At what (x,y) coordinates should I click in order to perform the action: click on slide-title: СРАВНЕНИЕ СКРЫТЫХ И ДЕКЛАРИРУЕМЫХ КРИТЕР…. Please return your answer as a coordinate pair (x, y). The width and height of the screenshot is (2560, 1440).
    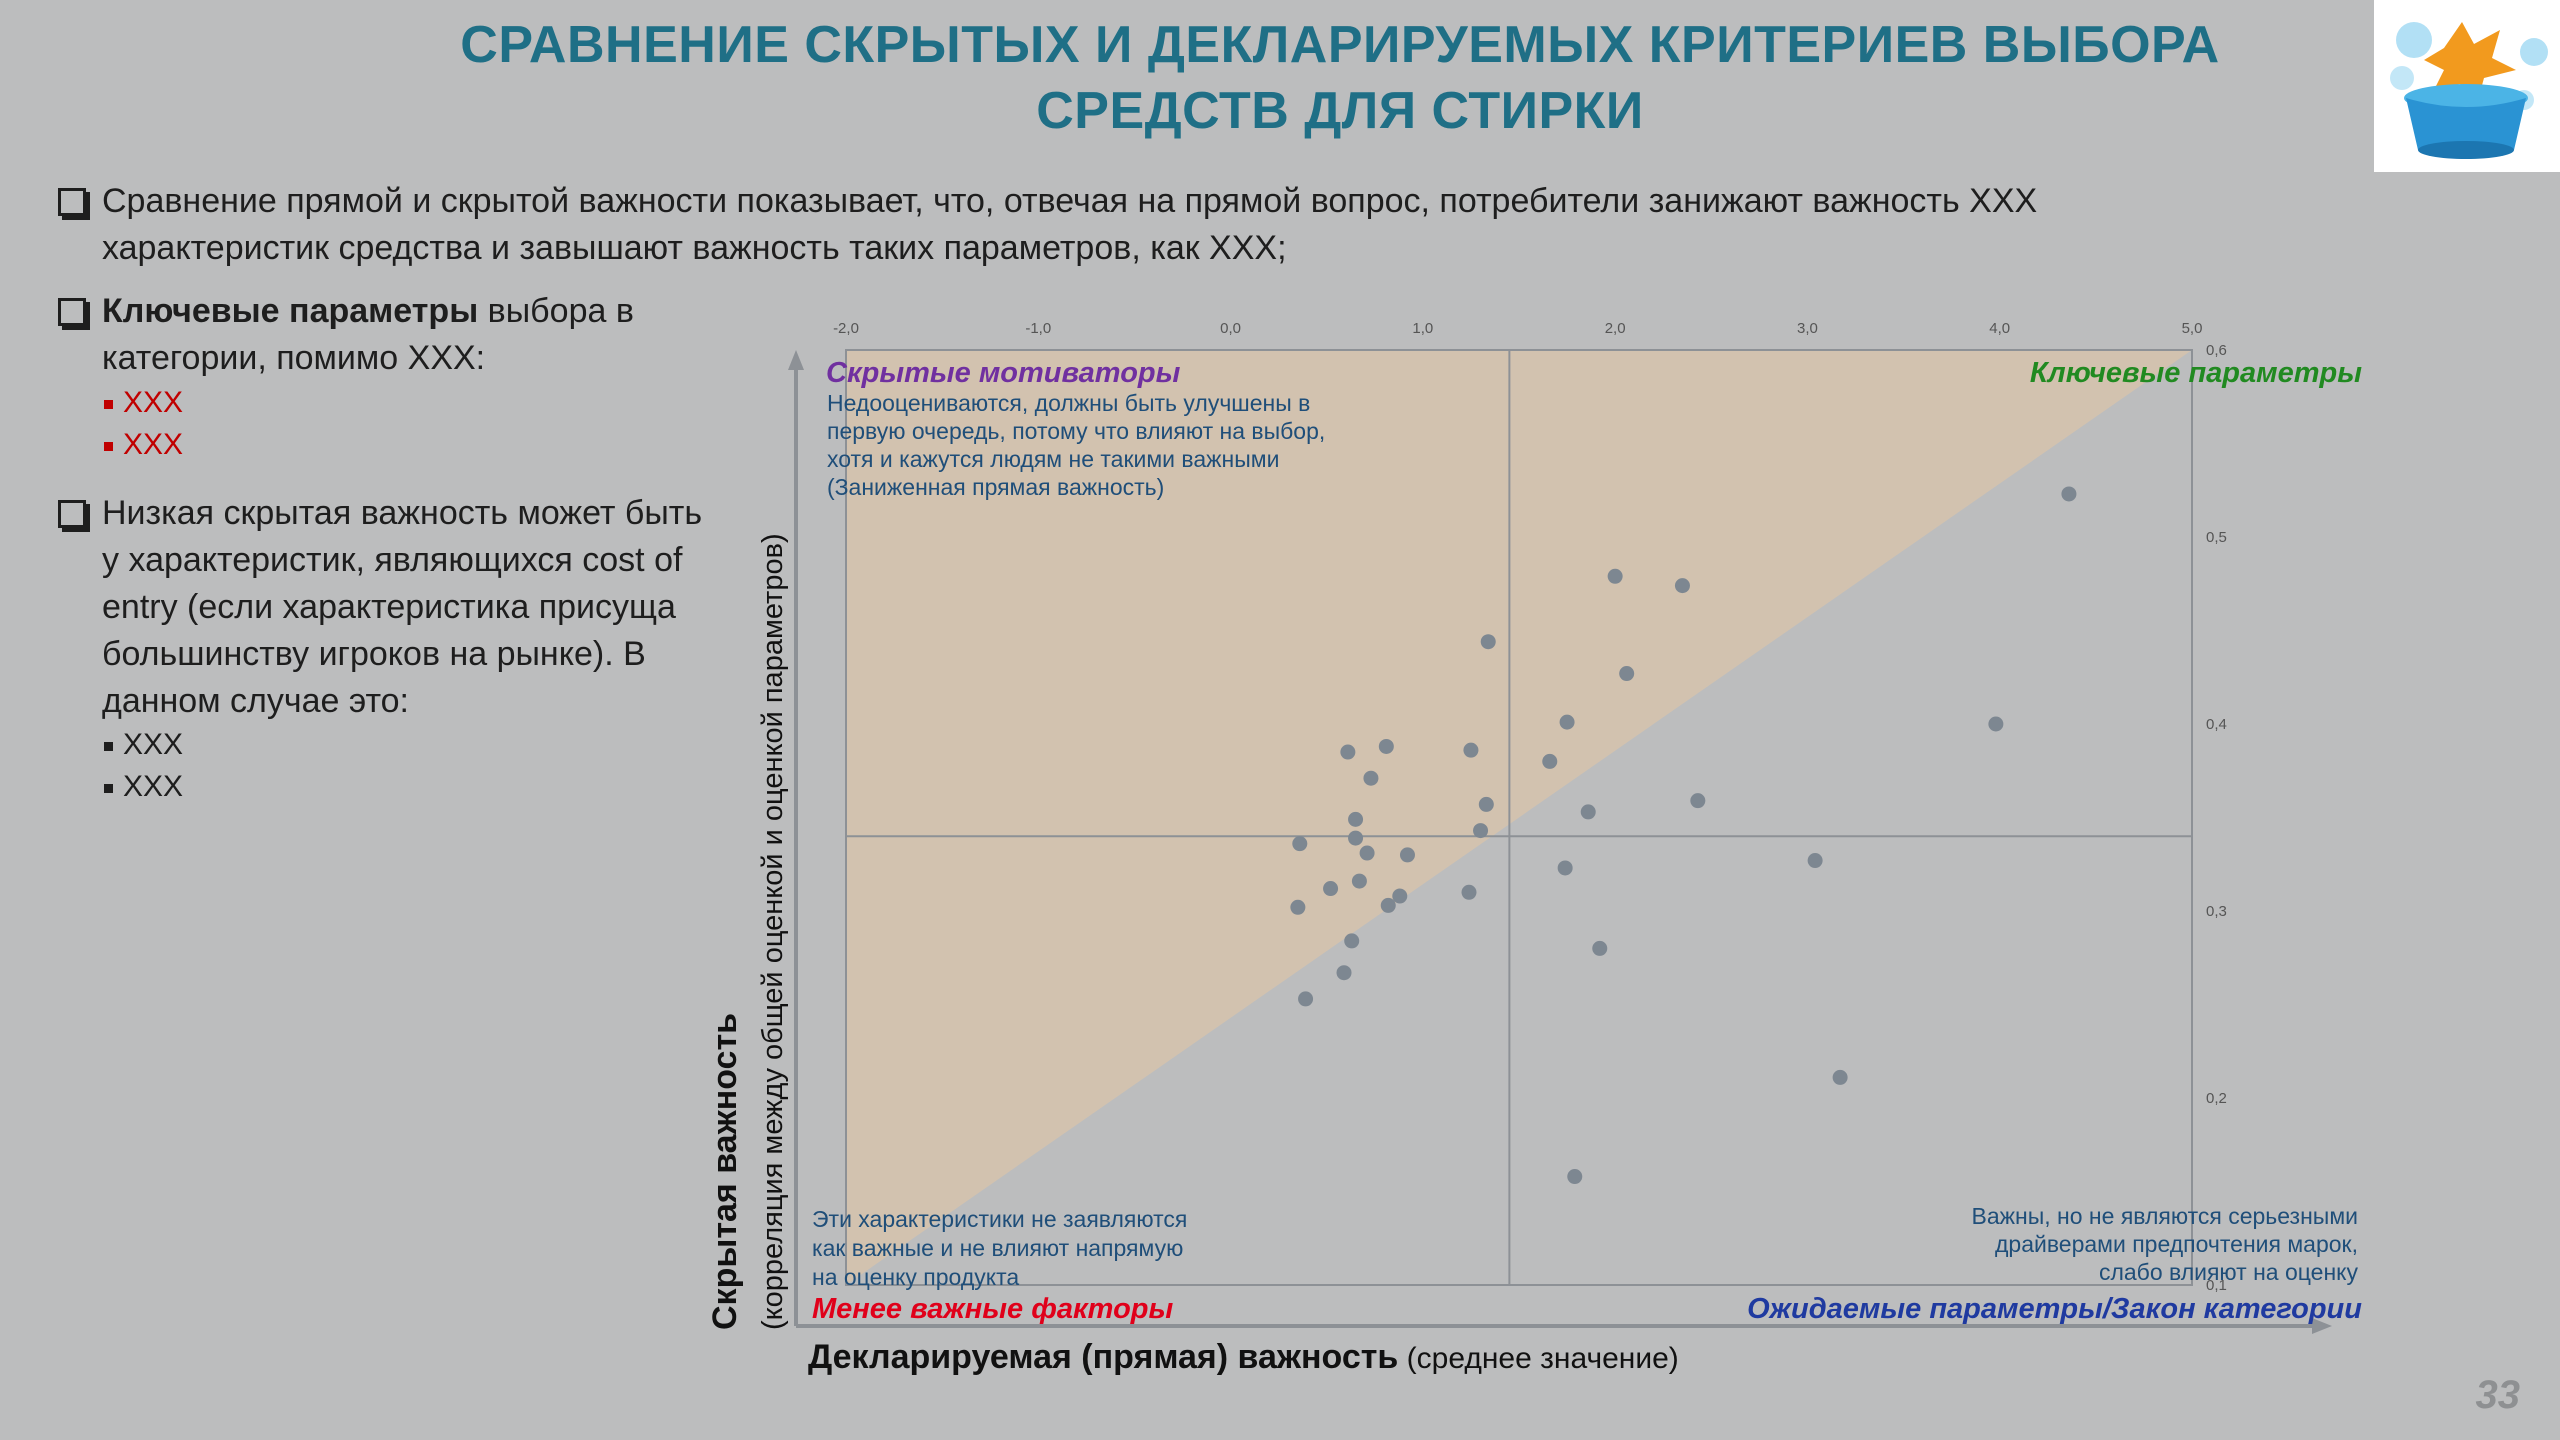
    Looking at the image, I should click on (1340, 78).